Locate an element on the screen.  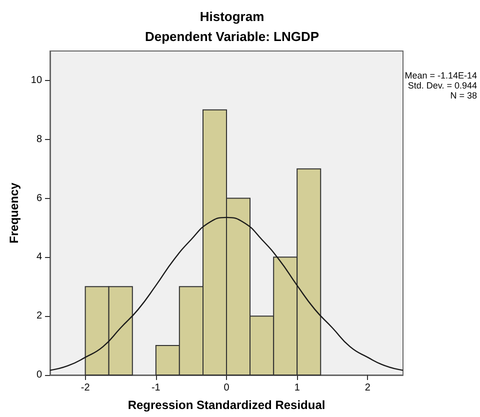
x-tick-label: -2 is located at coordinates (85, 388).